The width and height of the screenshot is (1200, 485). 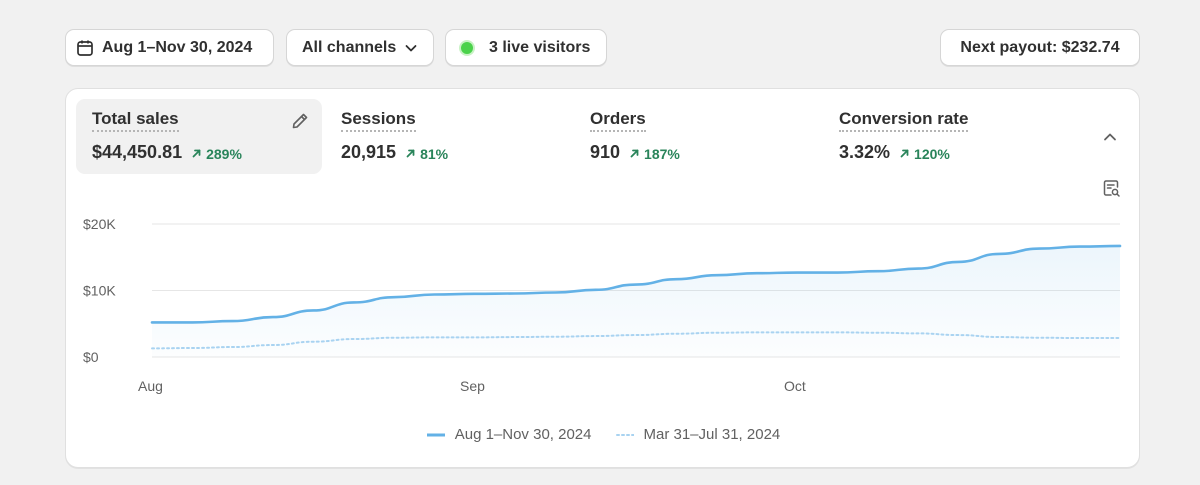 I want to click on y-tick-label: $0, so click(x=91, y=357).